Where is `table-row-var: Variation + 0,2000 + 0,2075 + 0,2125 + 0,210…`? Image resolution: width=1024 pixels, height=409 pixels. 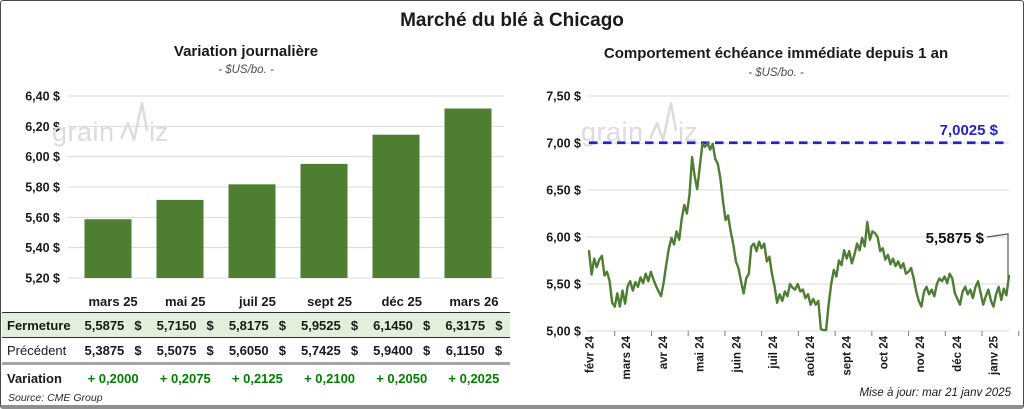 table-row-var: Variation + 0,2000 + 0,2075 + 0,2125 + 0,210… is located at coordinates (256, 378).